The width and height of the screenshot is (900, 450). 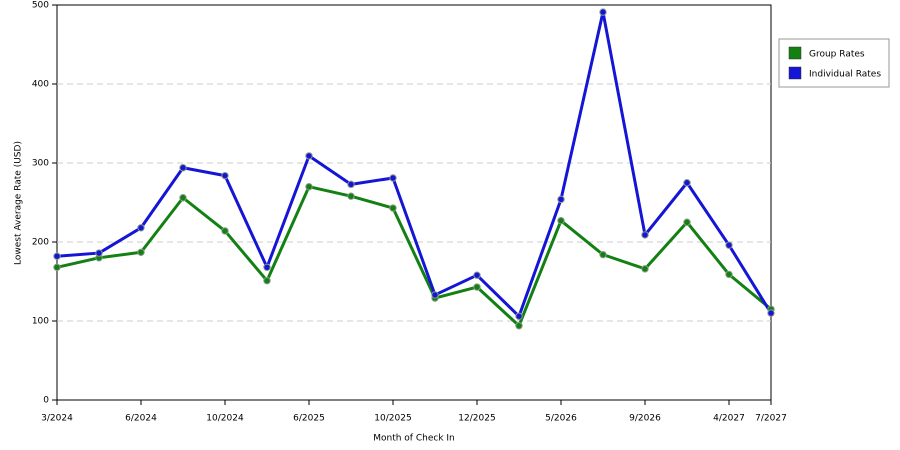 I want to click on x-tick-label: 9/2026, so click(x=645, y=419).